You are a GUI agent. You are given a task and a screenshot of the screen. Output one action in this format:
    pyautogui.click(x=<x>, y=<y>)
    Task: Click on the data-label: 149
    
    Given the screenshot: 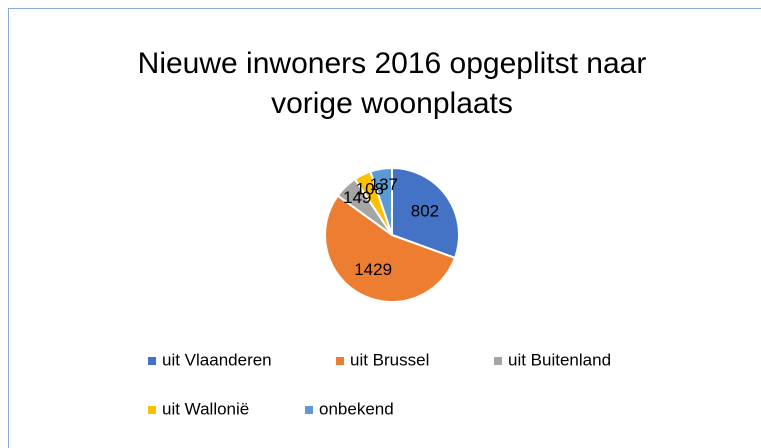 What is the action you would take?
    pyautogui.click(x=357, y=197)
    